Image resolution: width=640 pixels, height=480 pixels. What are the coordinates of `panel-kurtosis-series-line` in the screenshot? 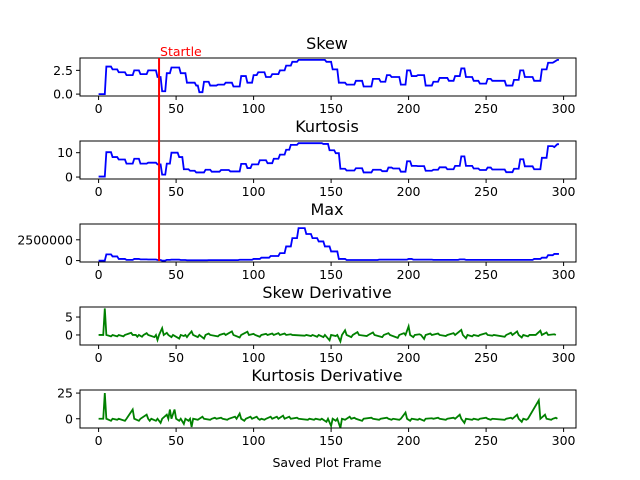 It's located at (328, 160).